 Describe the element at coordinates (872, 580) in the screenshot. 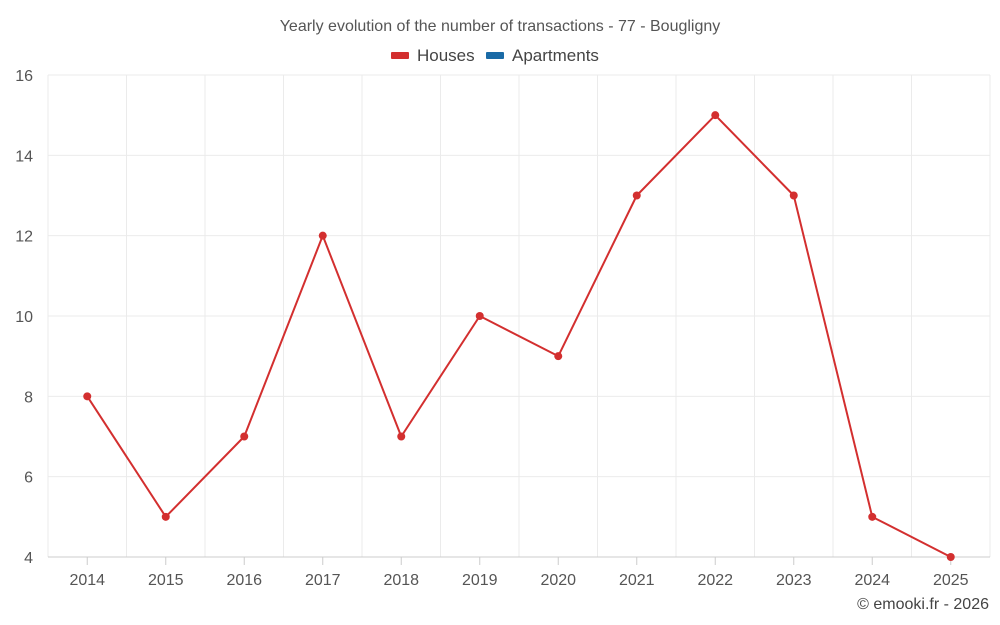

I see `x-tick-label: 2024` at that location.